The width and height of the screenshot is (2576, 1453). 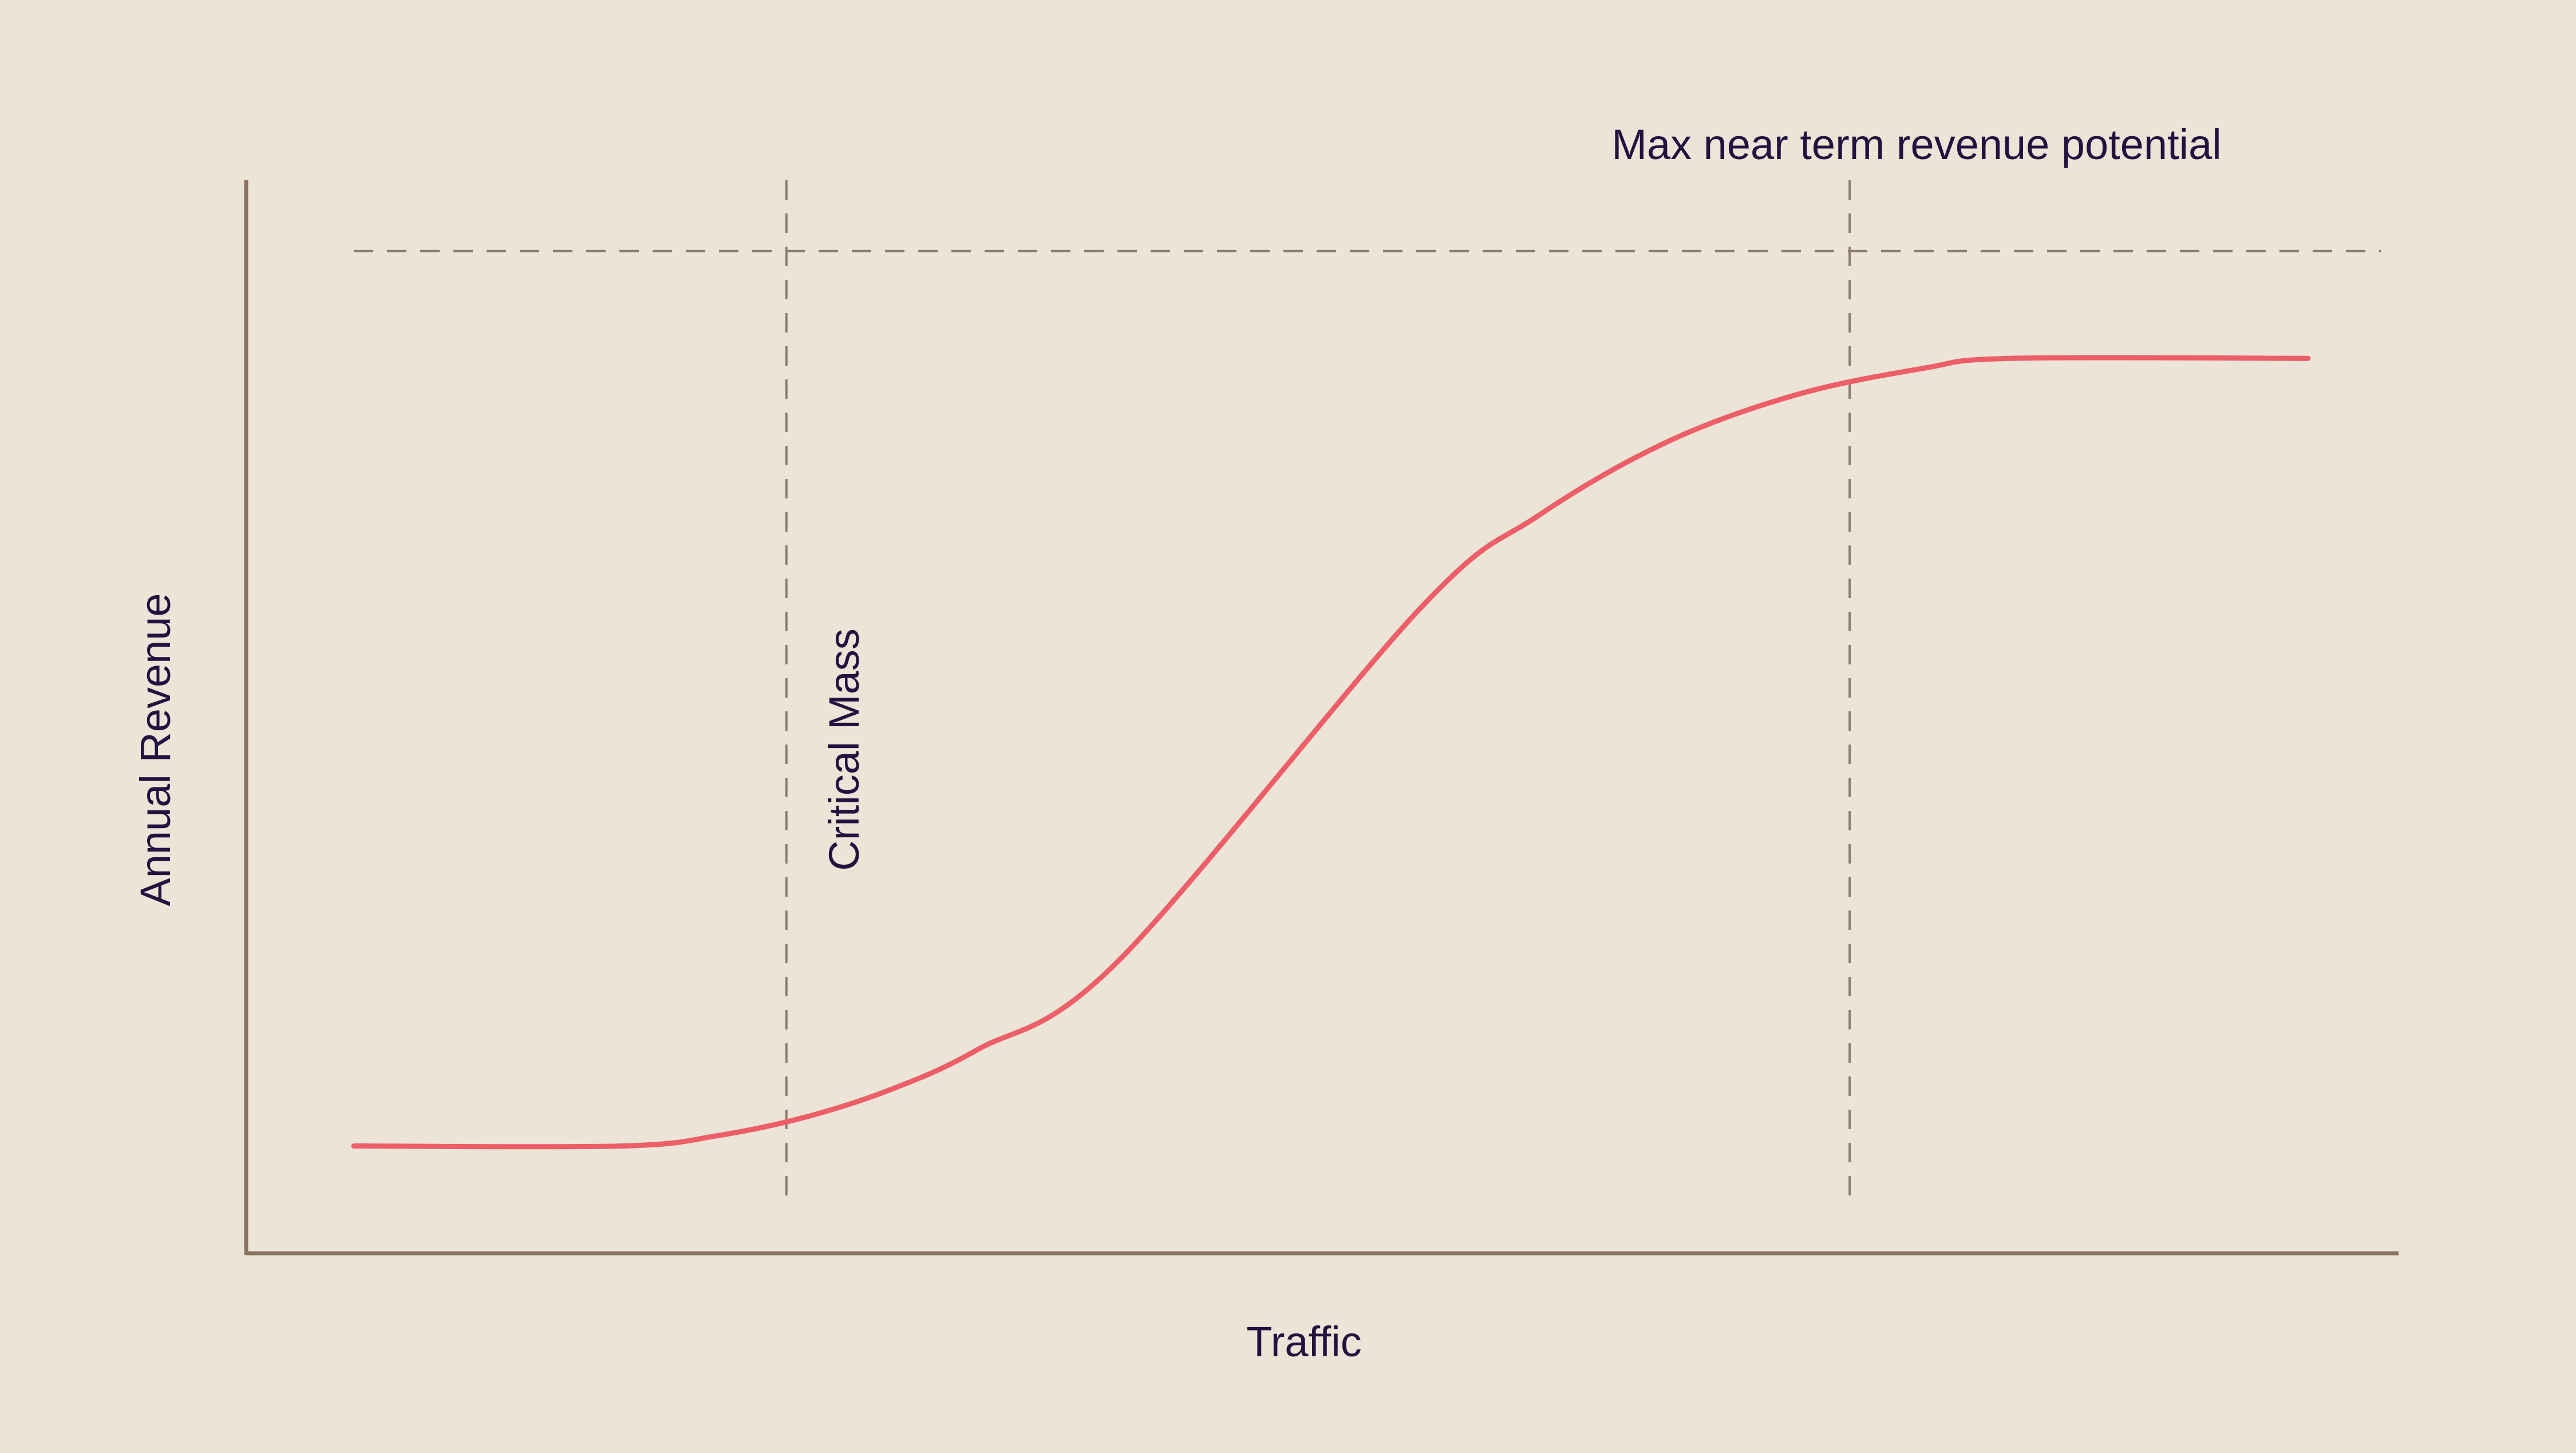 What do you see at coordinates (155, 750) in the screenshot?
I see `y-axis-label: Annual Revenue` at bounding box center [155, 750].